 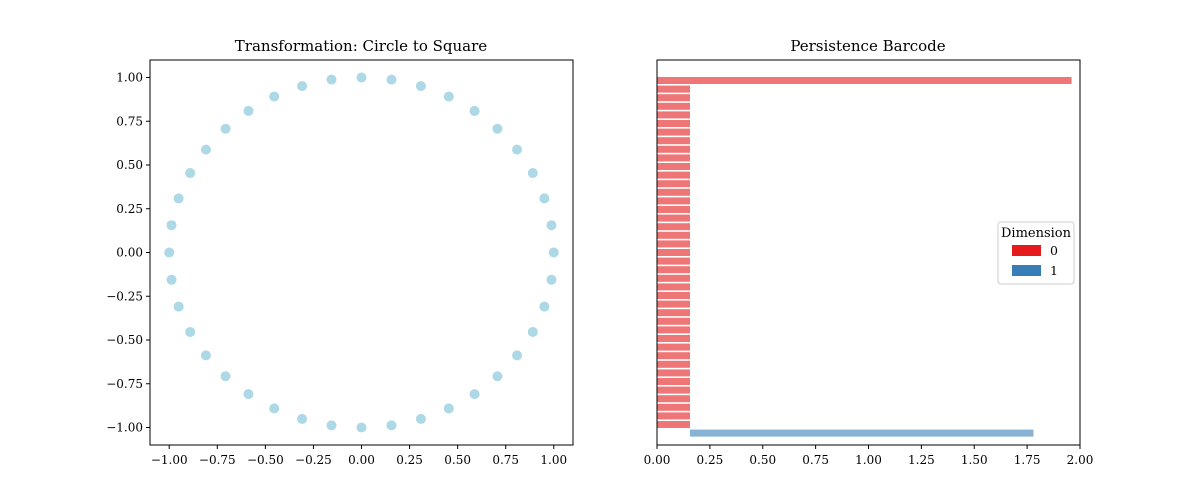 I want to click on x-tick-label: −0.75, so click(x=217, y=460).